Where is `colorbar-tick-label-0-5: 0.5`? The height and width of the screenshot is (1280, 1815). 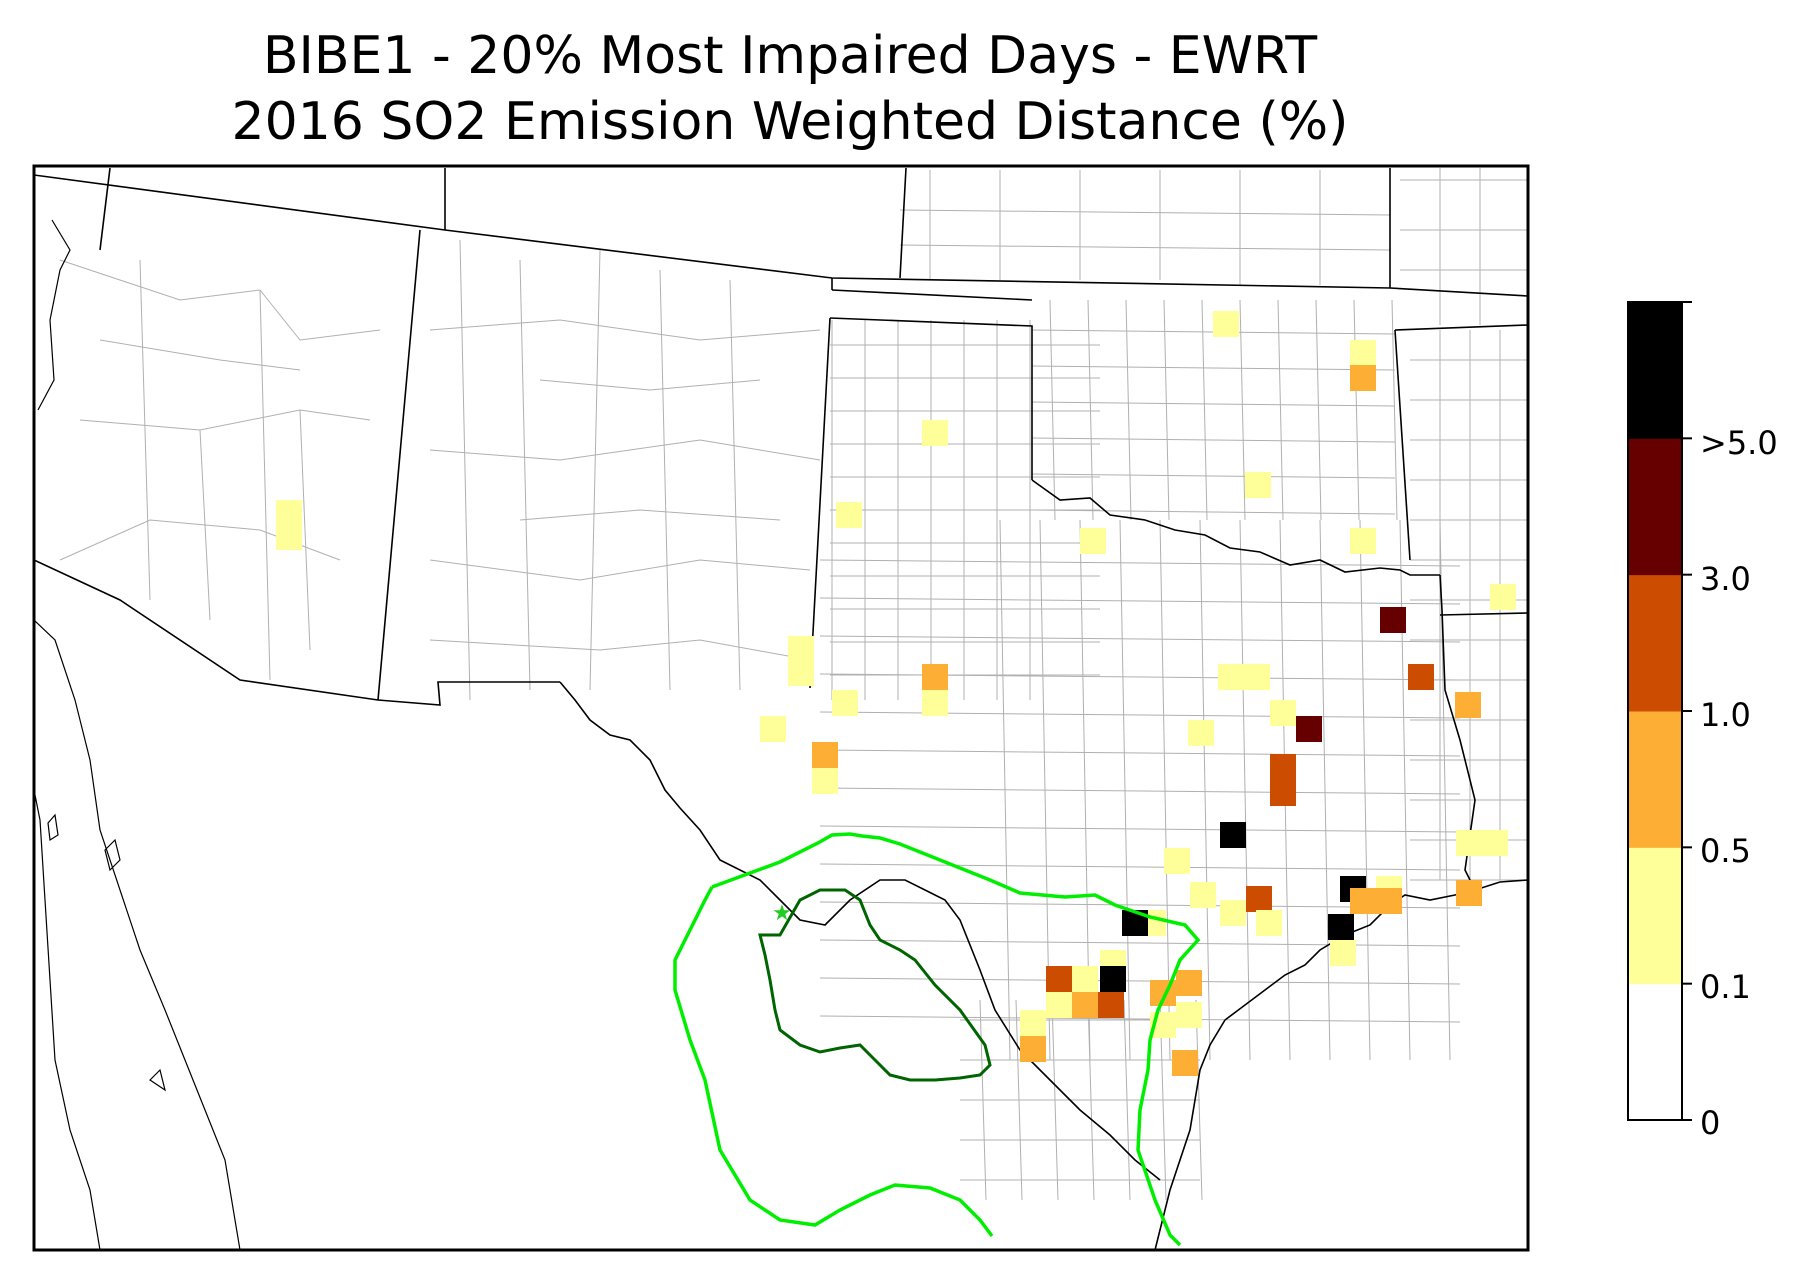
colorbar-tick-label-0-5: 0.5 is located at coordinates (1725, 851).